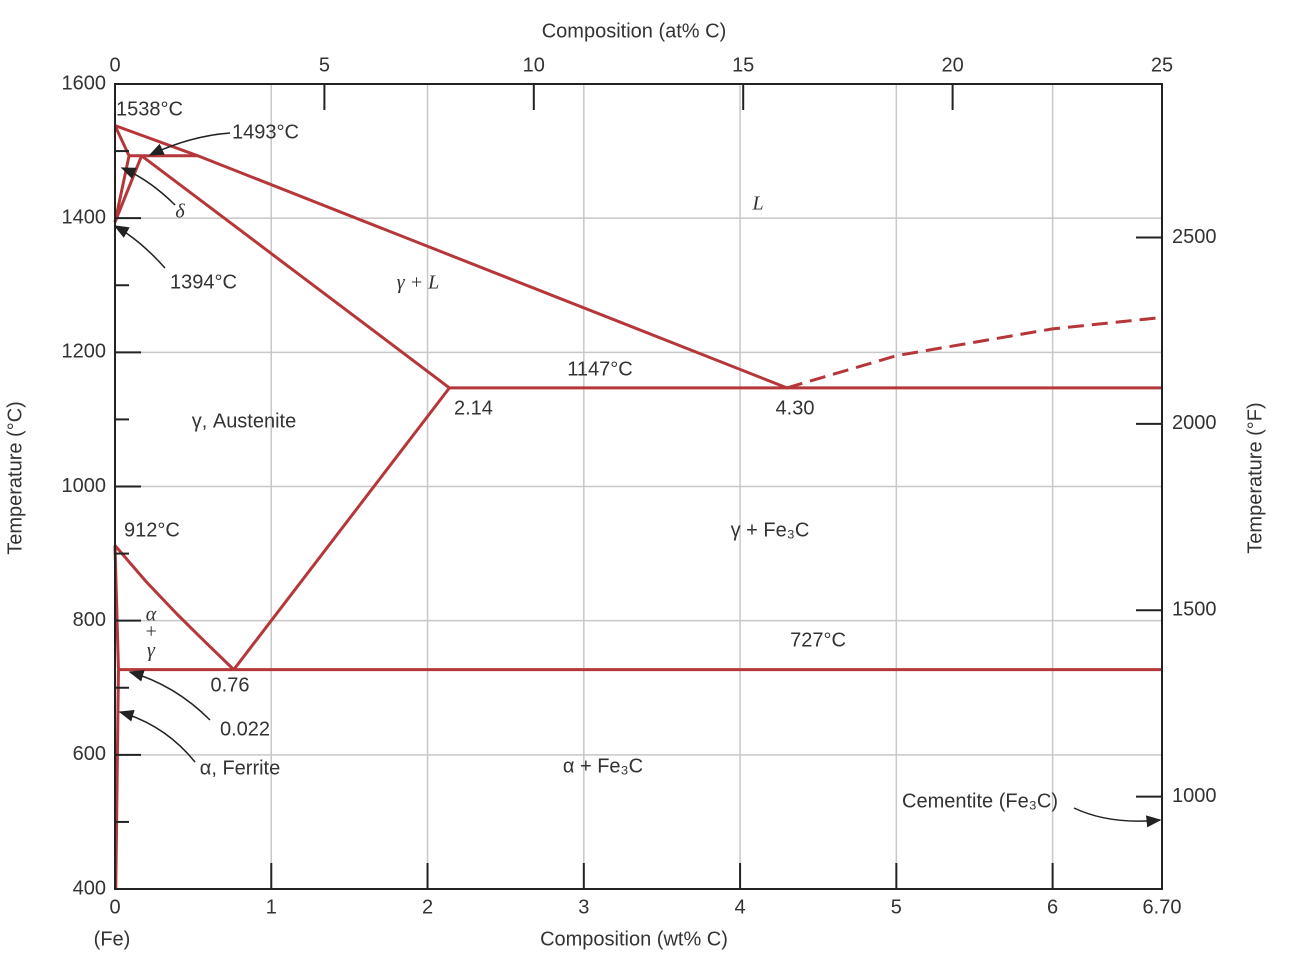  I want to click on annotation: 912°C, so click(152, 530).